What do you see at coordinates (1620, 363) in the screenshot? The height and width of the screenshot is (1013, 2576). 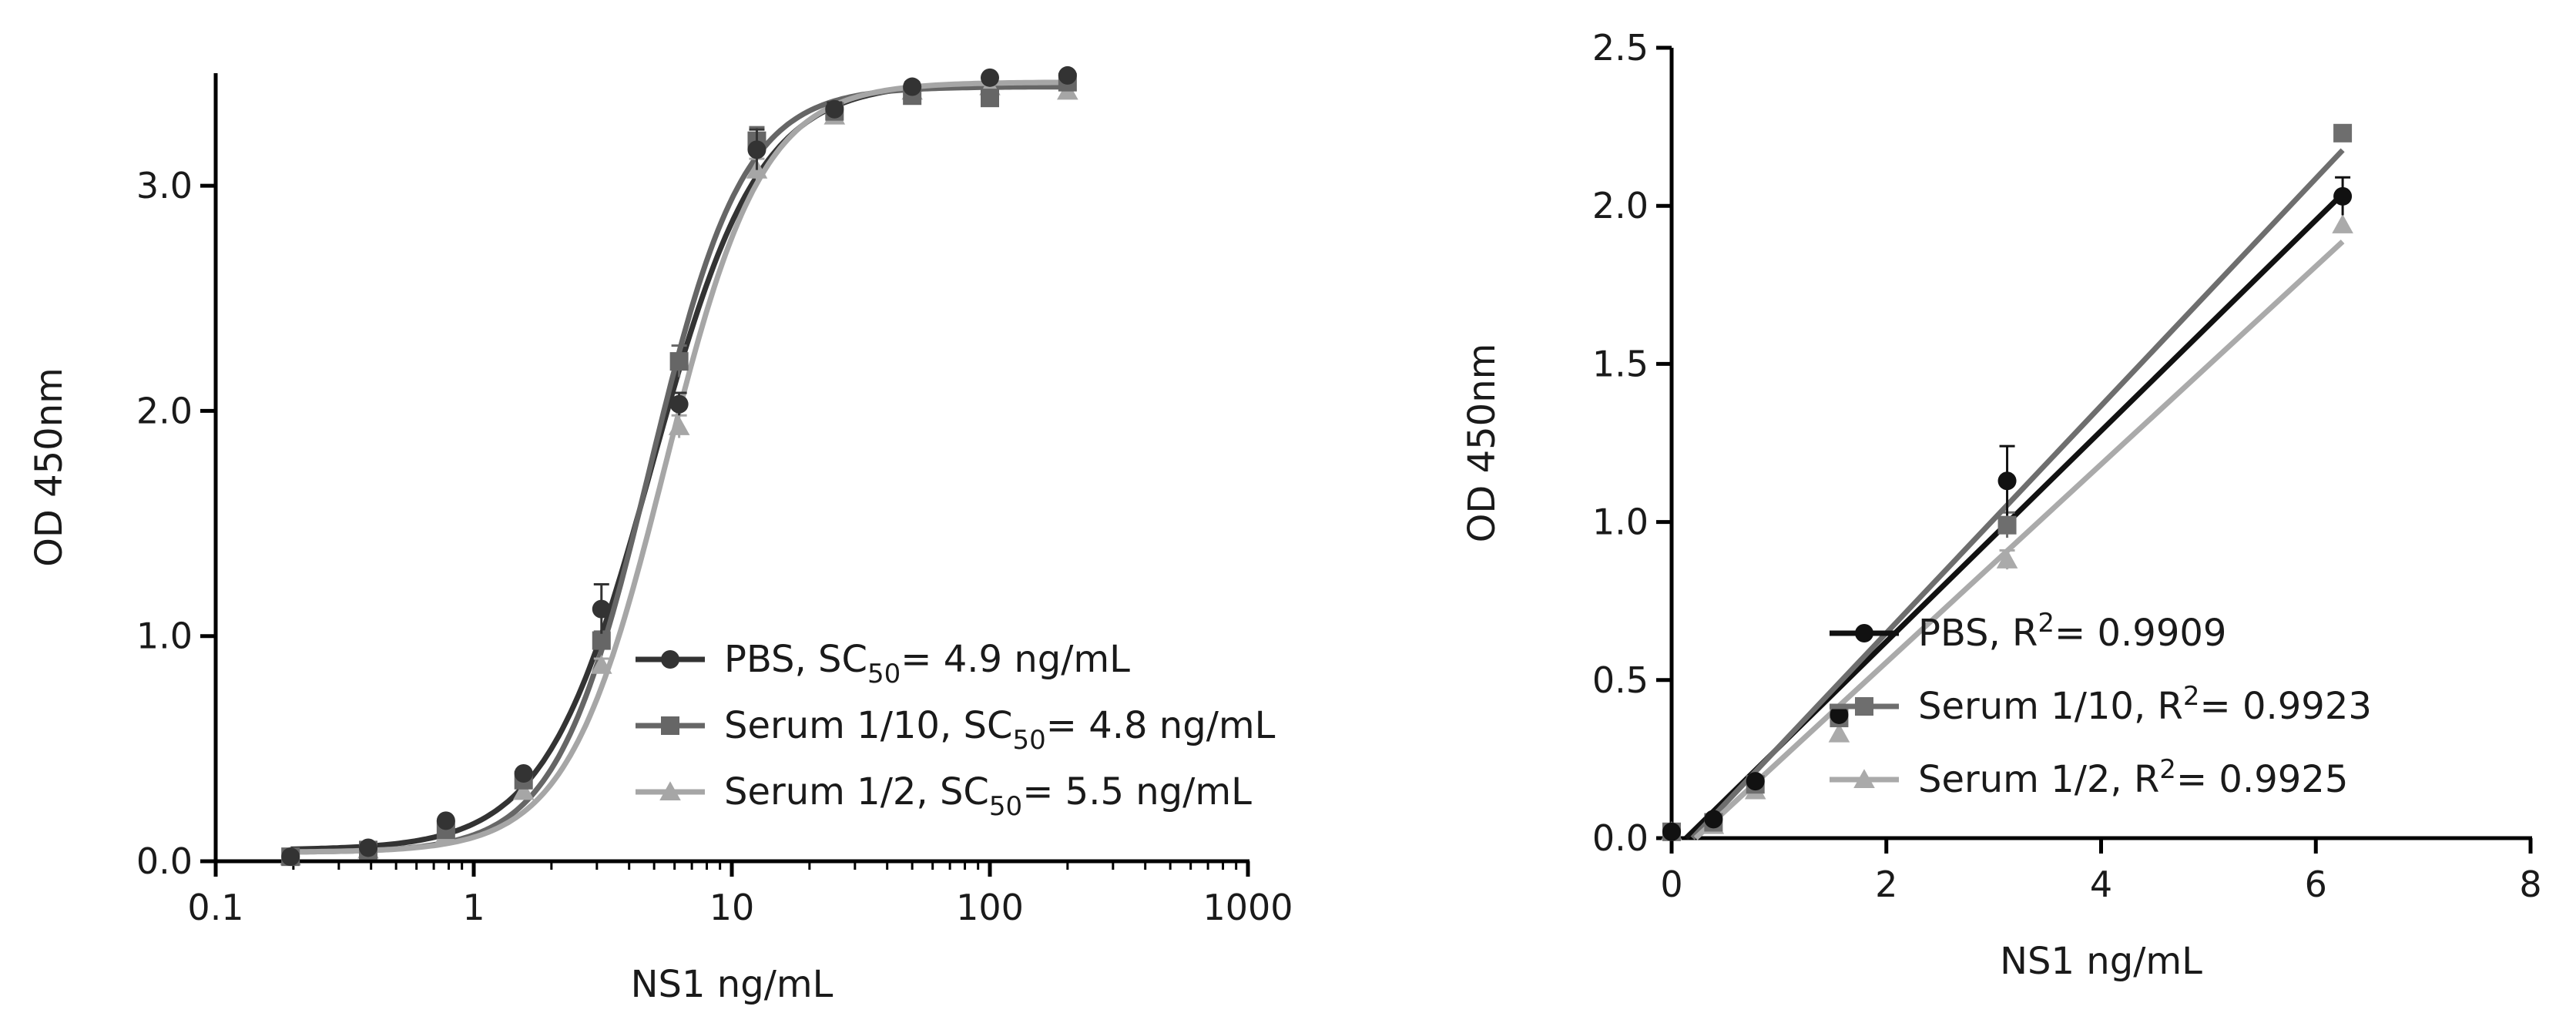 I see `y-tick-label: 1.5` at bounding box center [1620, 363].